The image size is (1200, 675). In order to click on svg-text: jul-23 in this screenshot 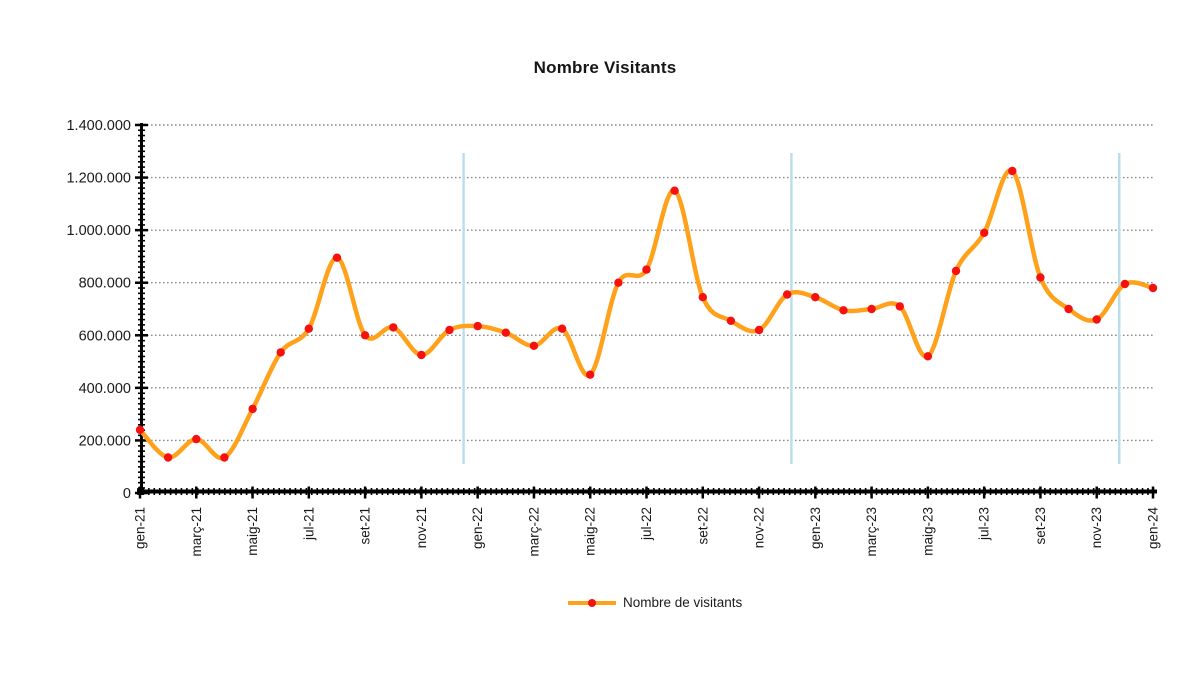, I will do `click(984, 524)`.